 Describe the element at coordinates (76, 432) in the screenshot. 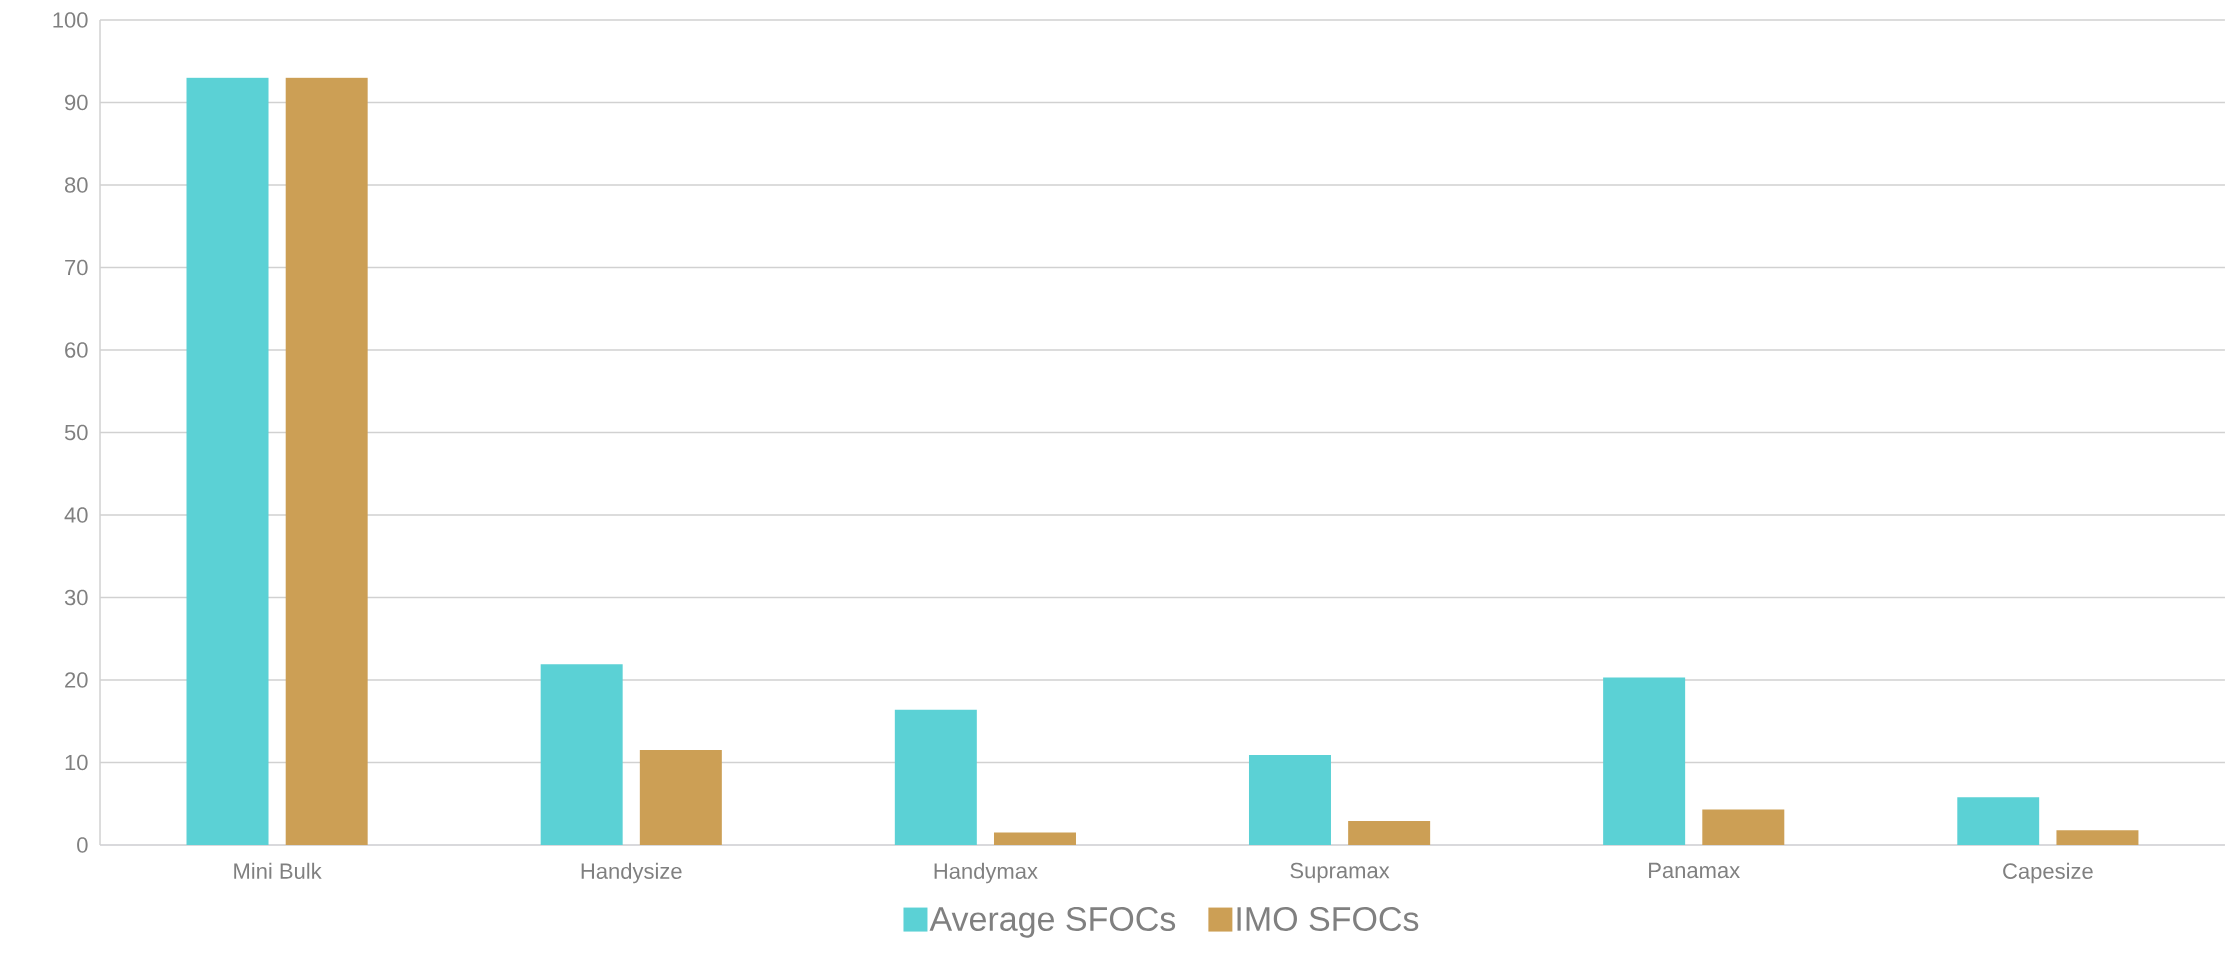

I see `y-tick-label: 50` at that location.